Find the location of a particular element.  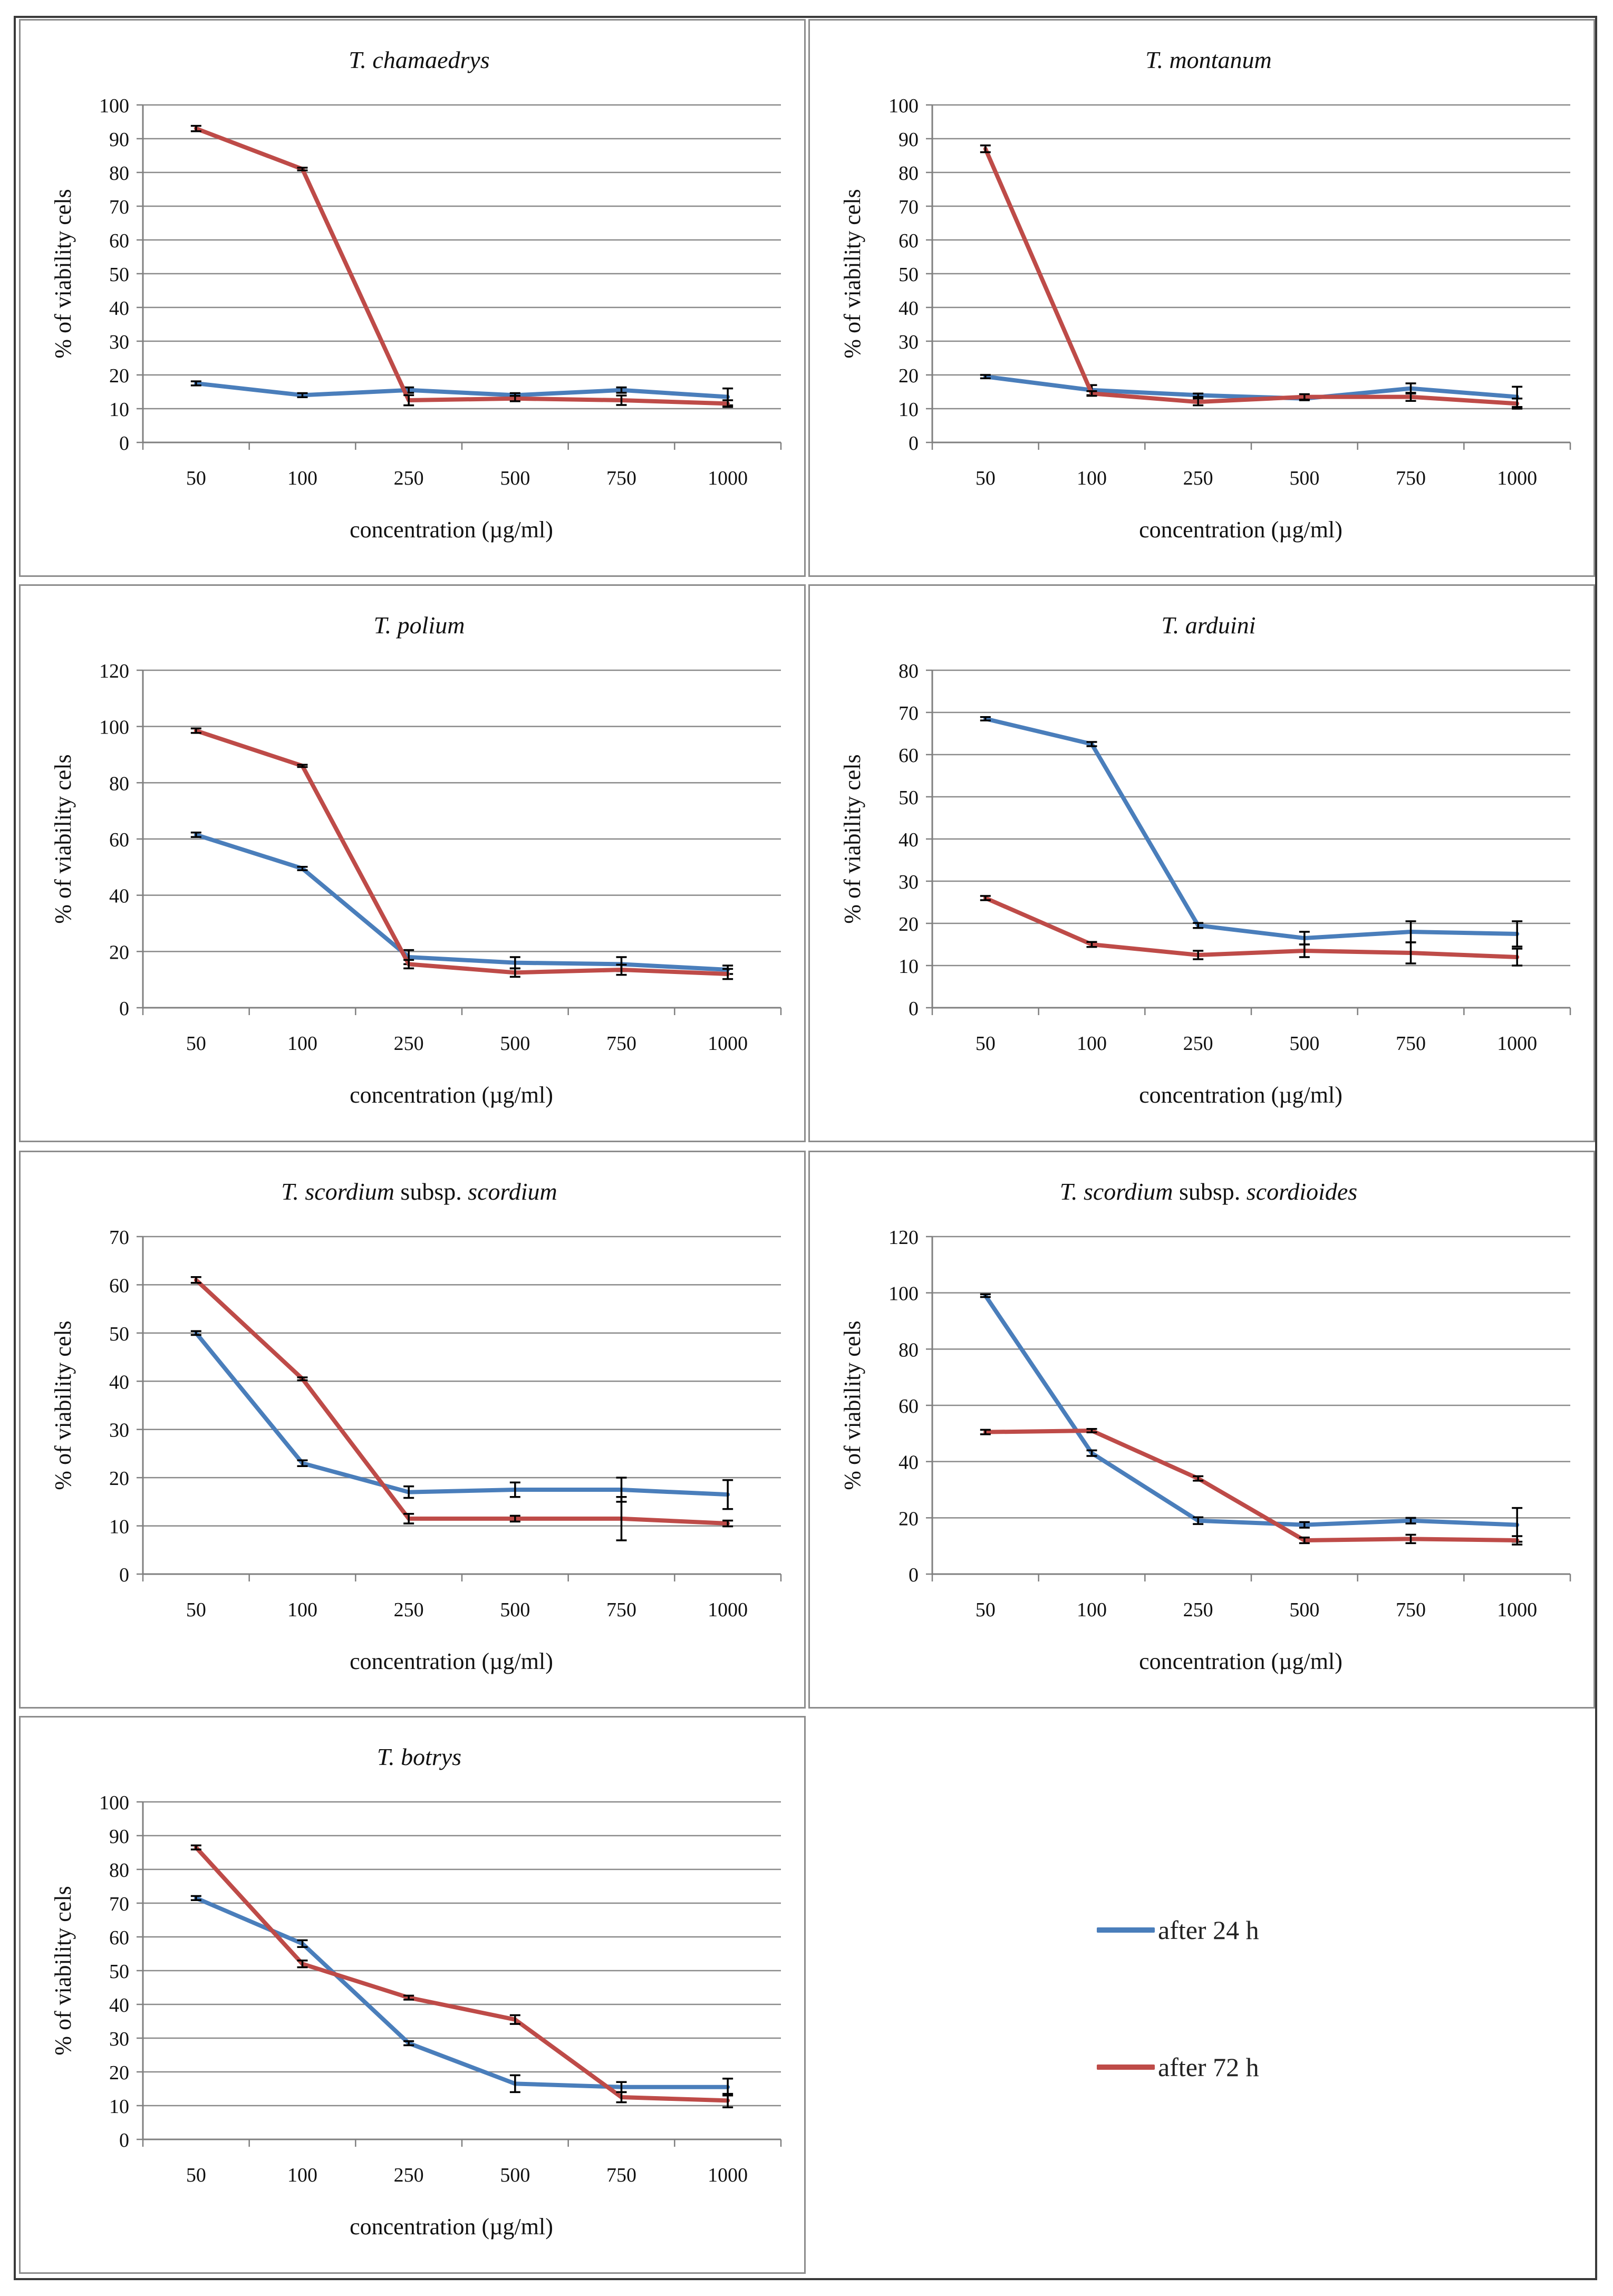

chart-title-subsp: subsp. is located at coordinates (1209, 1191).